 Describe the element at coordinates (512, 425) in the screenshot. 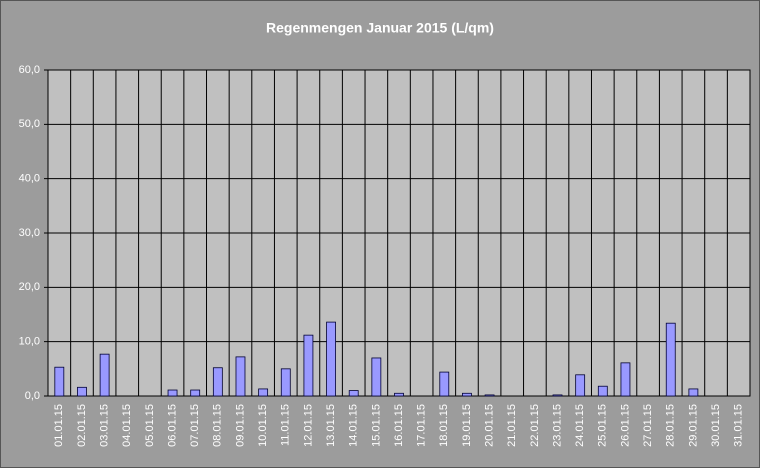

I see `x-tick-label: 21.01.15` at that location.